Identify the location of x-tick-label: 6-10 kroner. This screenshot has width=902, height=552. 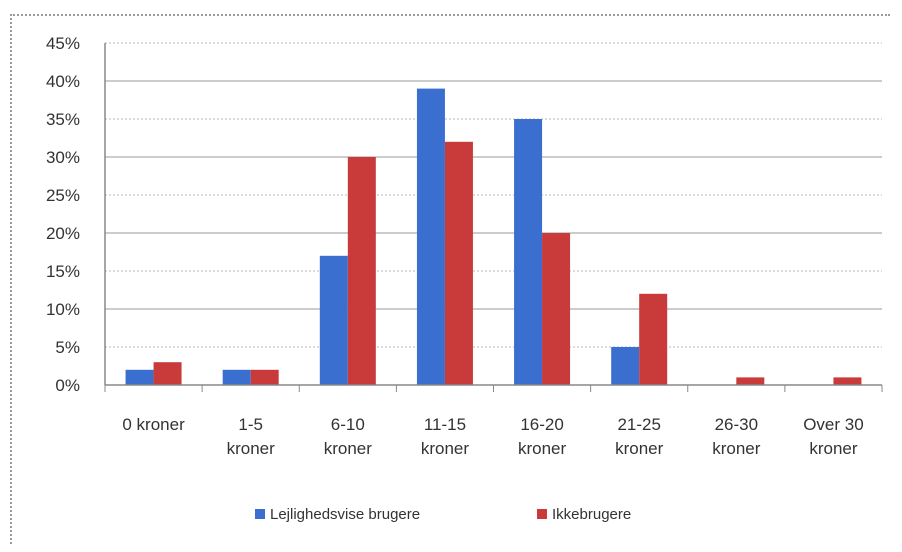
(348, 436).